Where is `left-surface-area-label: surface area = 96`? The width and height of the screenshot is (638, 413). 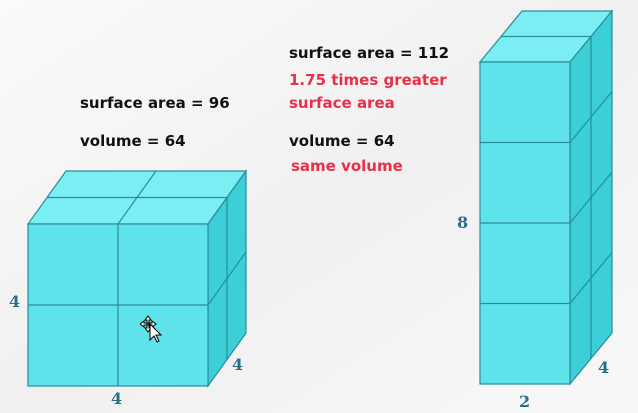 left-surface-area-label: surface area = 96 is located at coordinates (155, 103).